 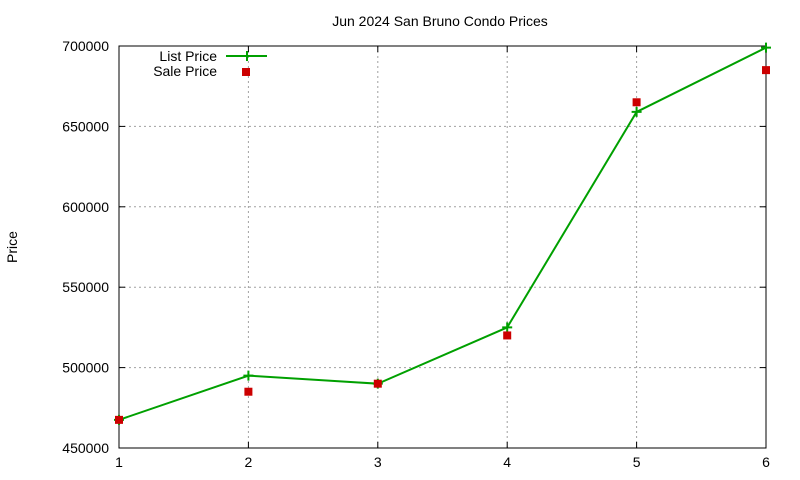 I want to click on x-tick-label: 2, so click(x=249, y=462).